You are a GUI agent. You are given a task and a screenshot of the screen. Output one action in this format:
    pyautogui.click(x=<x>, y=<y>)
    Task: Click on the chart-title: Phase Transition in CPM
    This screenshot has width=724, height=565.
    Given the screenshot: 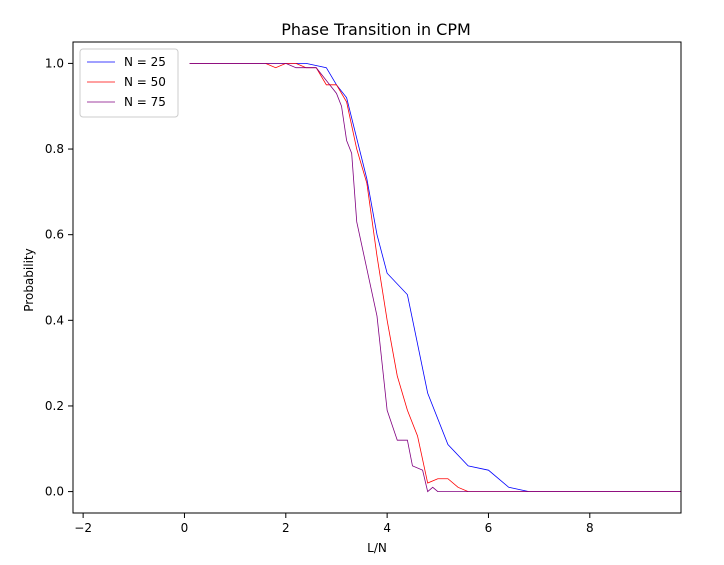 What is the action you would take?
    pyautogui.click(x=376, y=29)
    